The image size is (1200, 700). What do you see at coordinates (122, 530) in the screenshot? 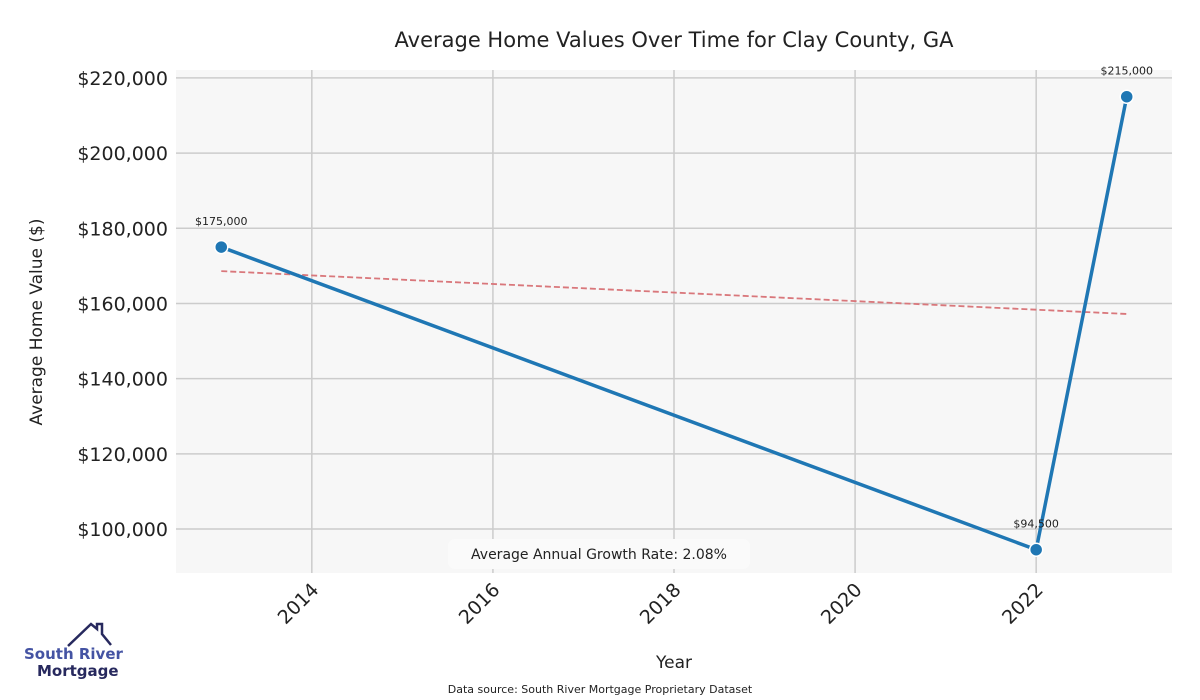
I see `y-tick-label: $100,000` at bounding box center [122, 530].